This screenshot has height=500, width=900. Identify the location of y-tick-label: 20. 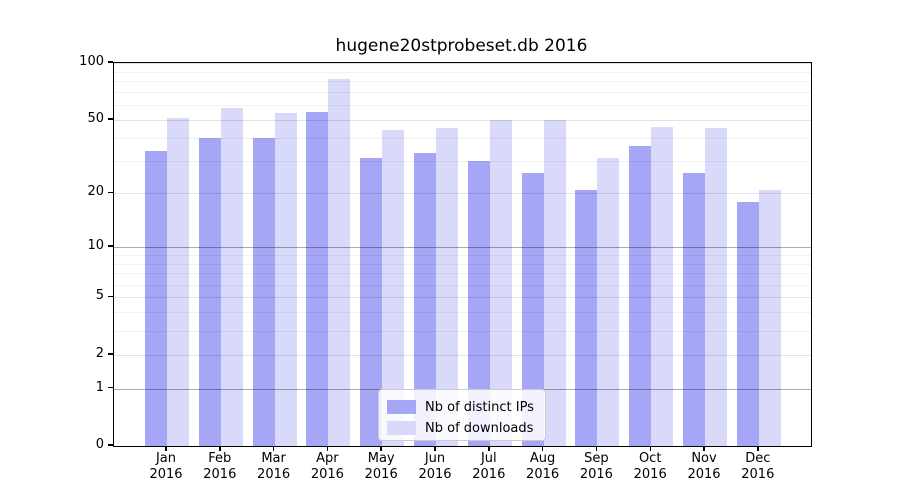
(95, 192).